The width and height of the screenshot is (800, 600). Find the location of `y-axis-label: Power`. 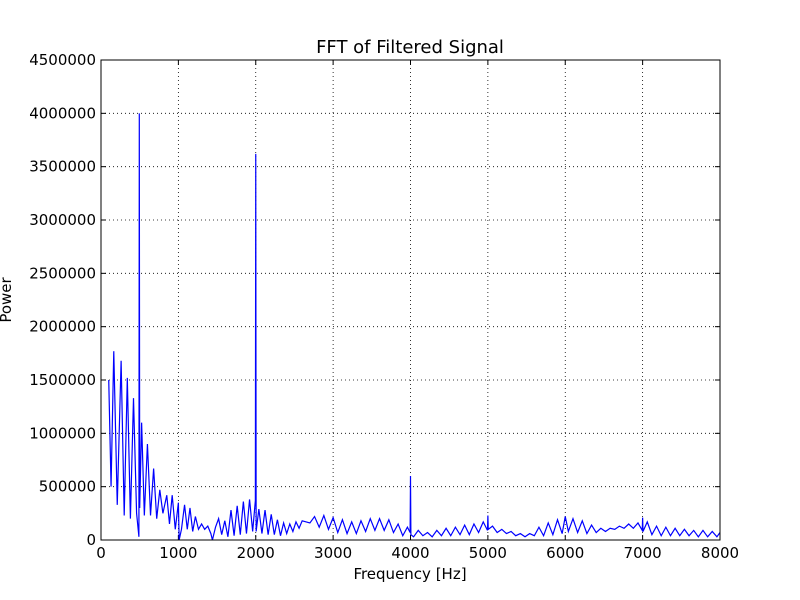

y-axis-label: Power is located at coordinates (7, 299).